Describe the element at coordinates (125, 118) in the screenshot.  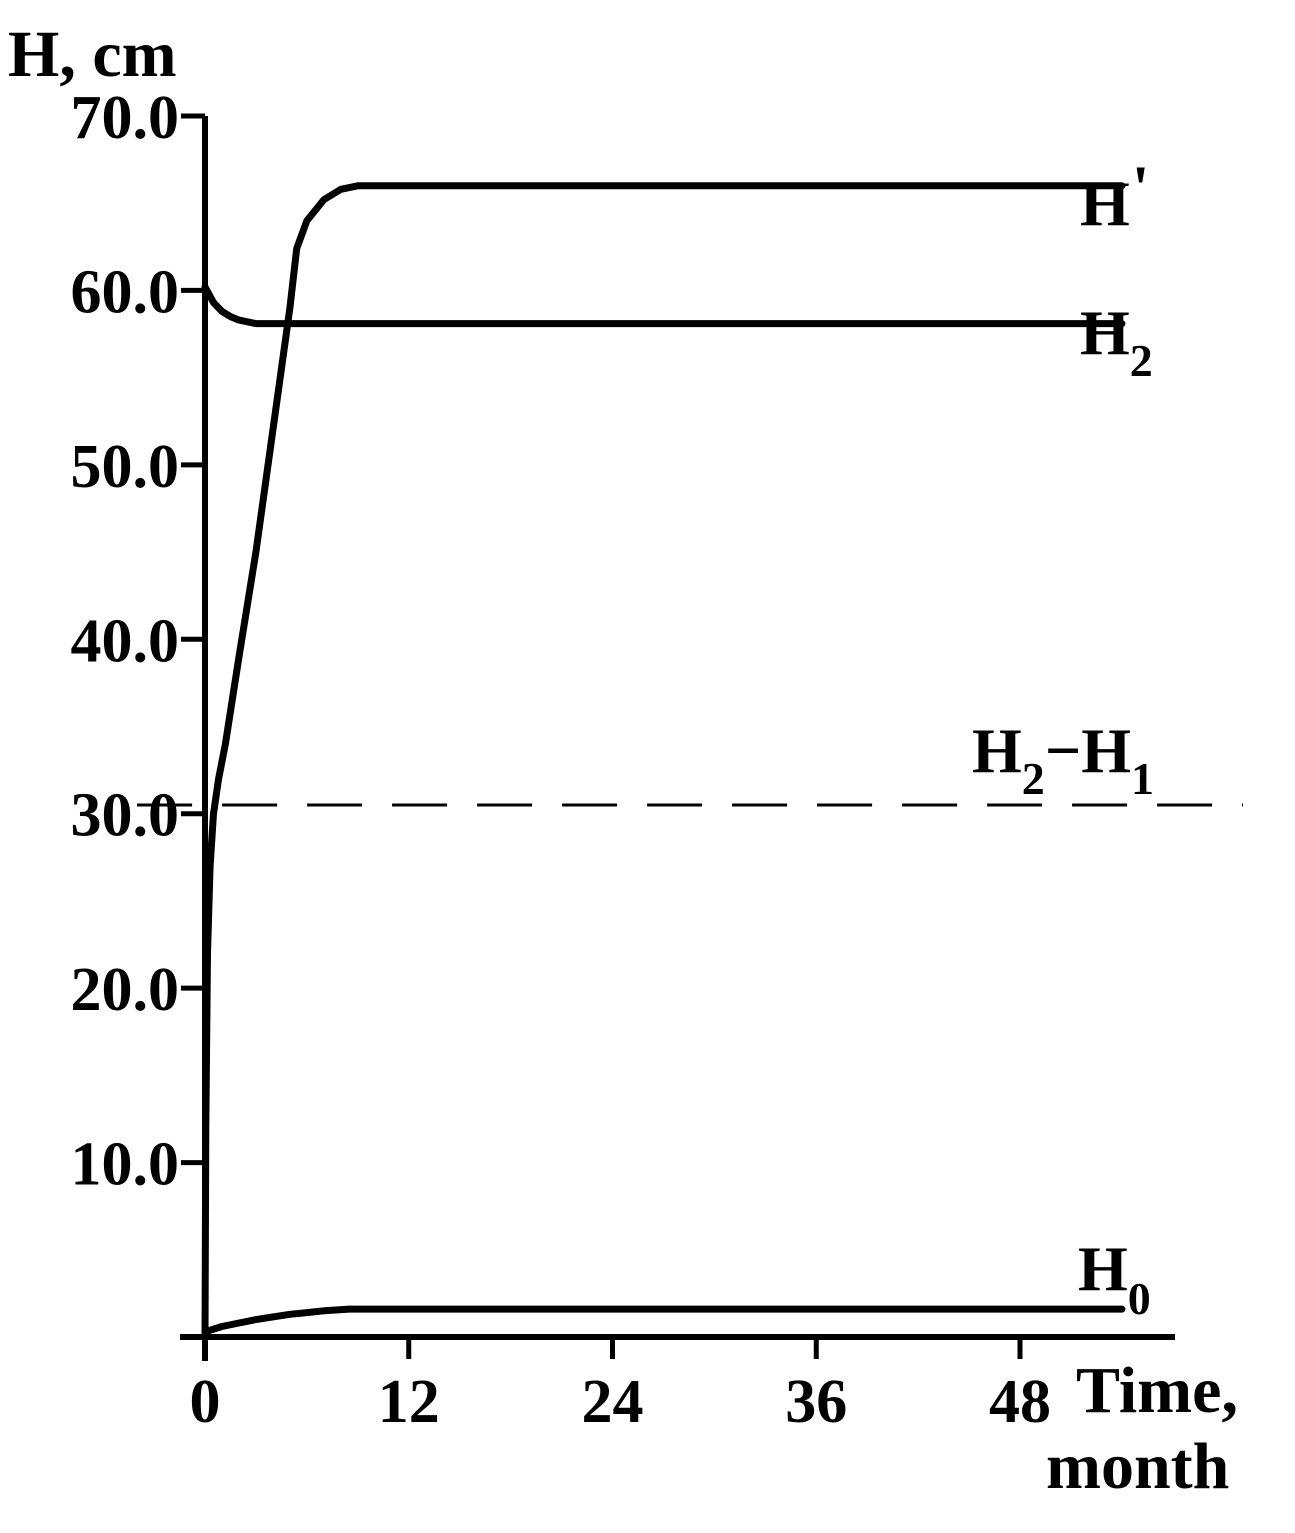
I see `y-tick-label: 70.0` at that location.